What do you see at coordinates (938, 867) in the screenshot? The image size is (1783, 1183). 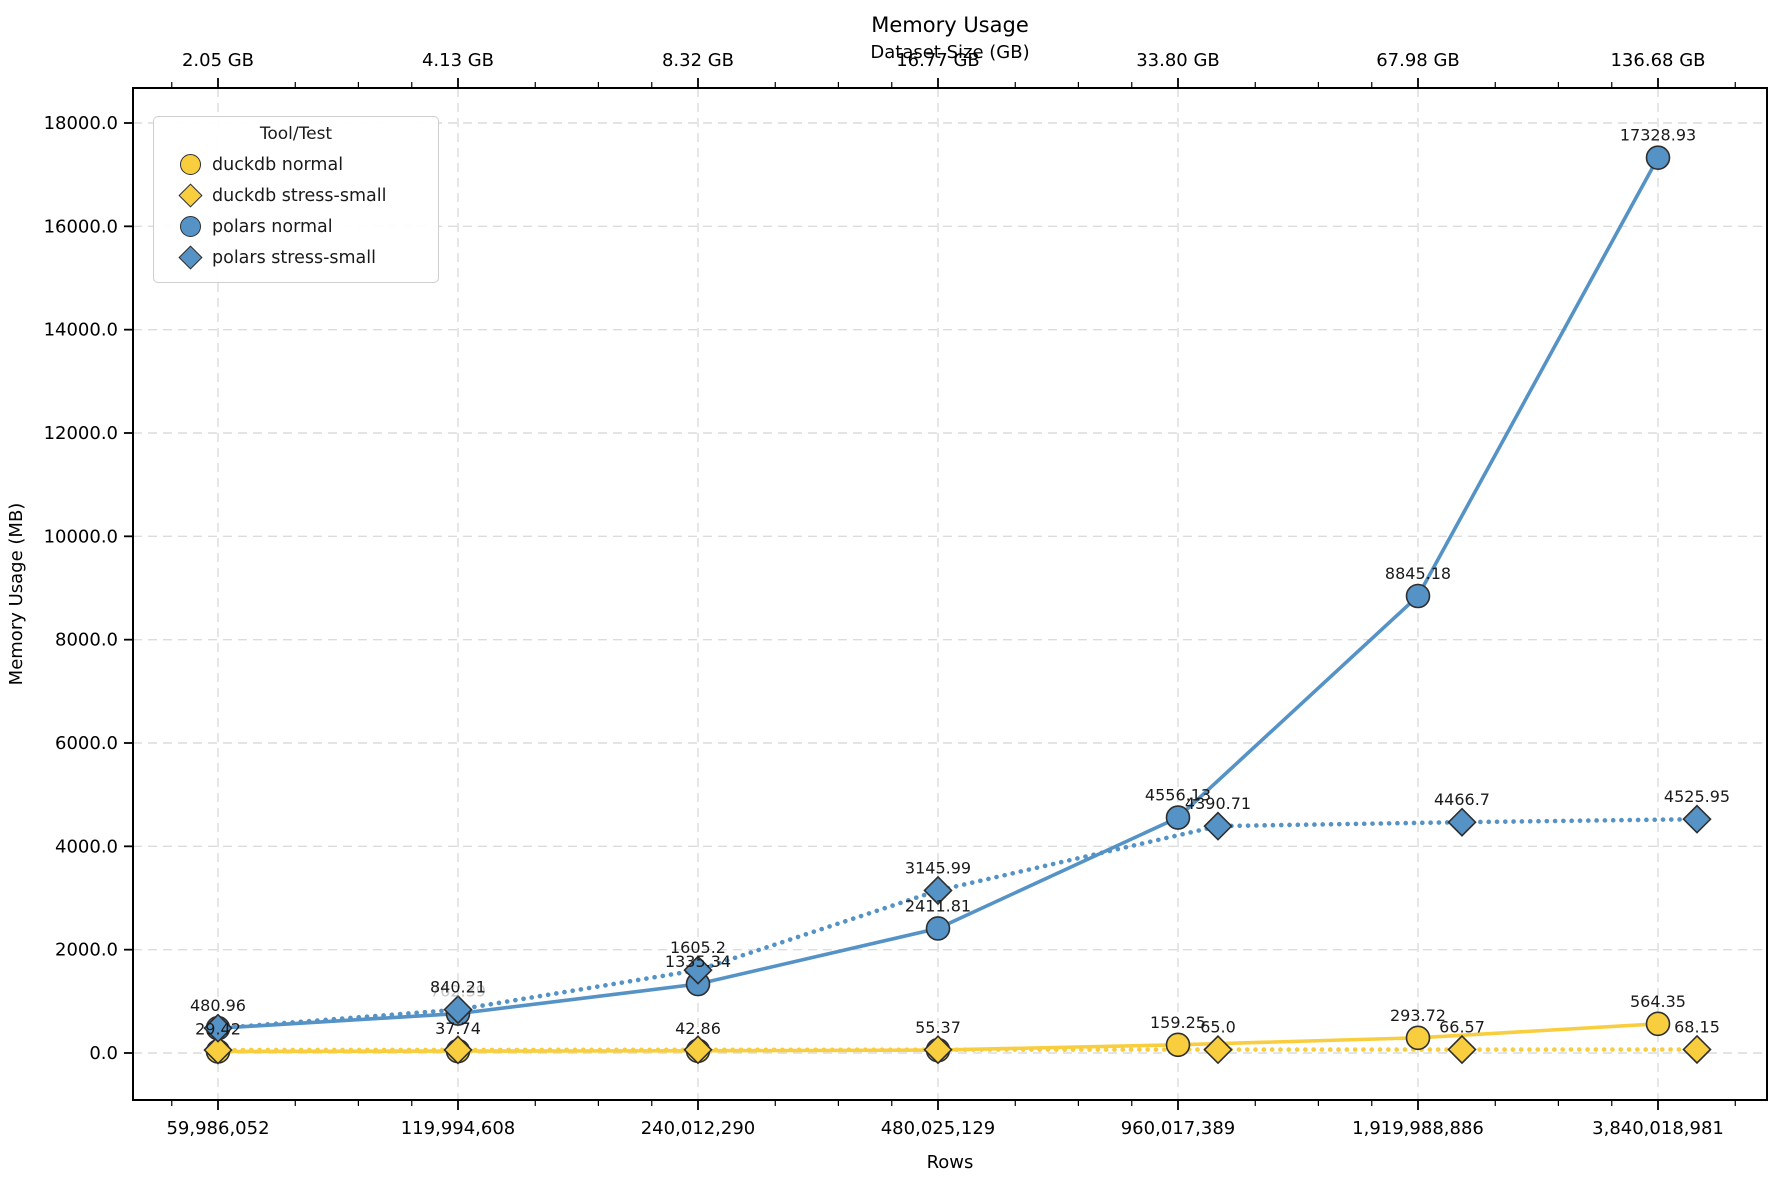 I see `point-label-polars-stress-small: 3145.99` at bounding box center [938, 867].